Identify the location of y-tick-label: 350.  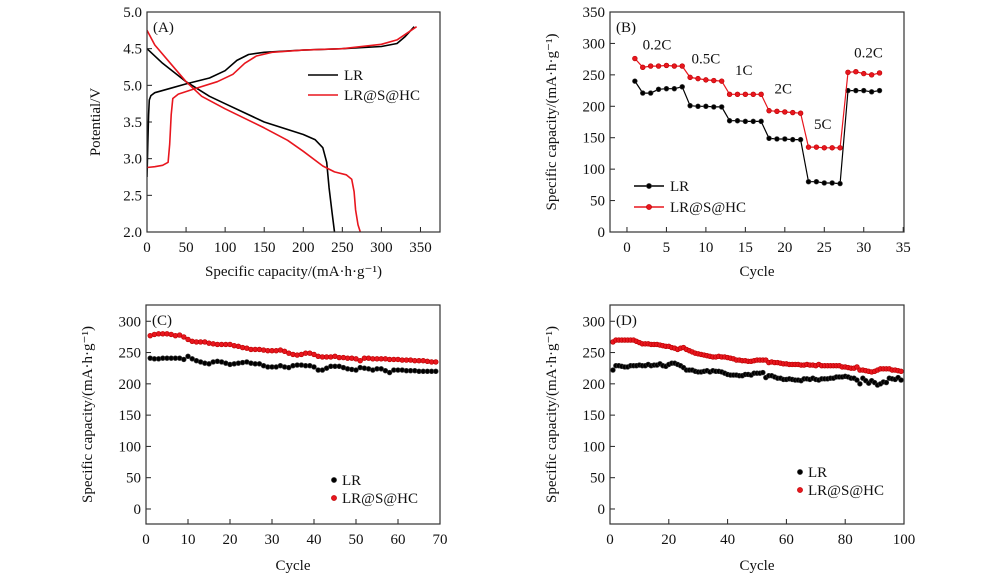
(594, 13).